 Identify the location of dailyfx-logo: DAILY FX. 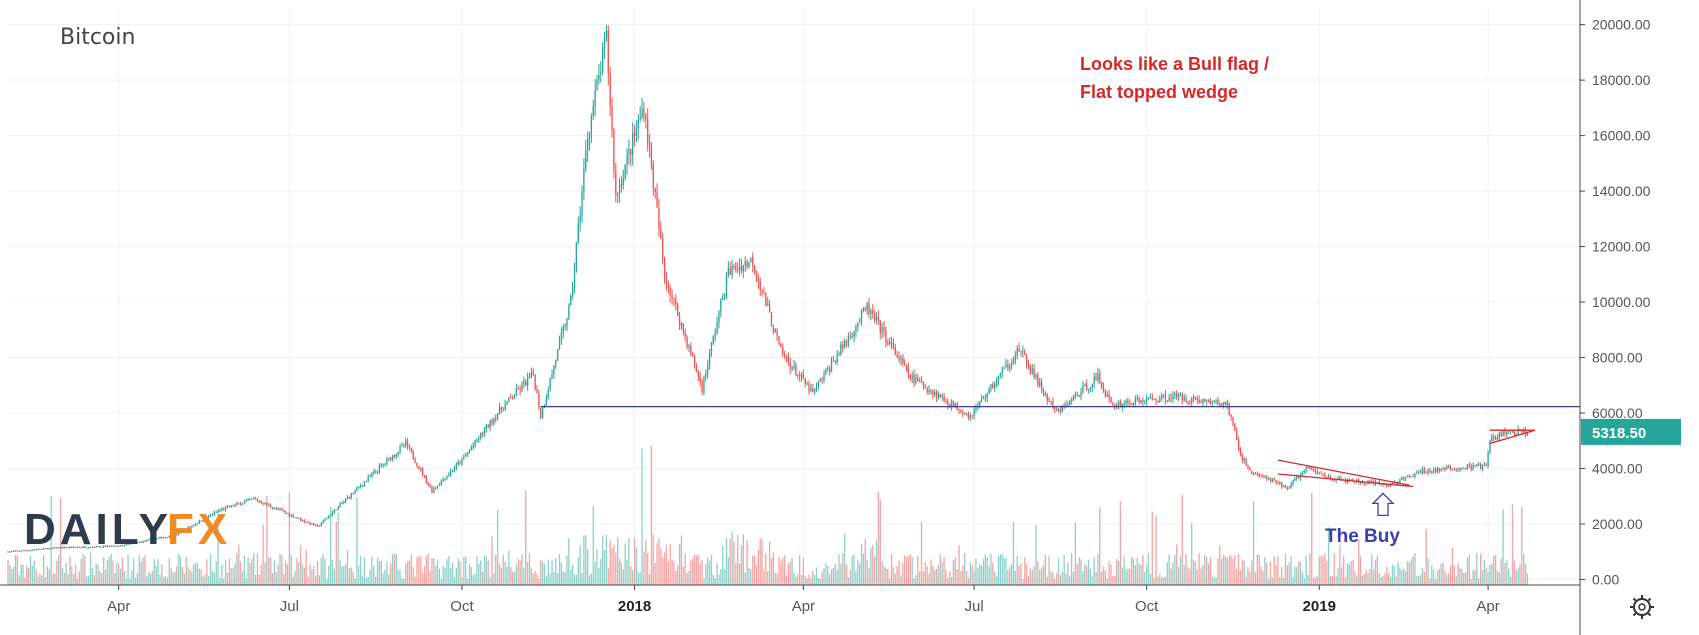
(125, 529).